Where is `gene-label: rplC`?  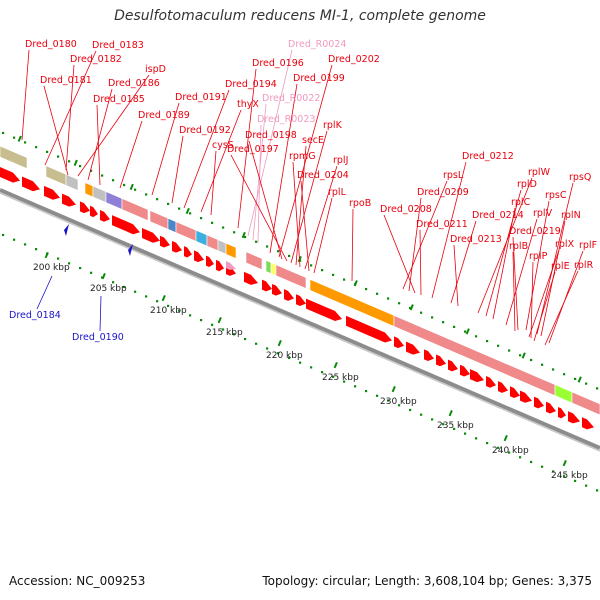 gene-label: rplC is located at coordinates (521, 202).